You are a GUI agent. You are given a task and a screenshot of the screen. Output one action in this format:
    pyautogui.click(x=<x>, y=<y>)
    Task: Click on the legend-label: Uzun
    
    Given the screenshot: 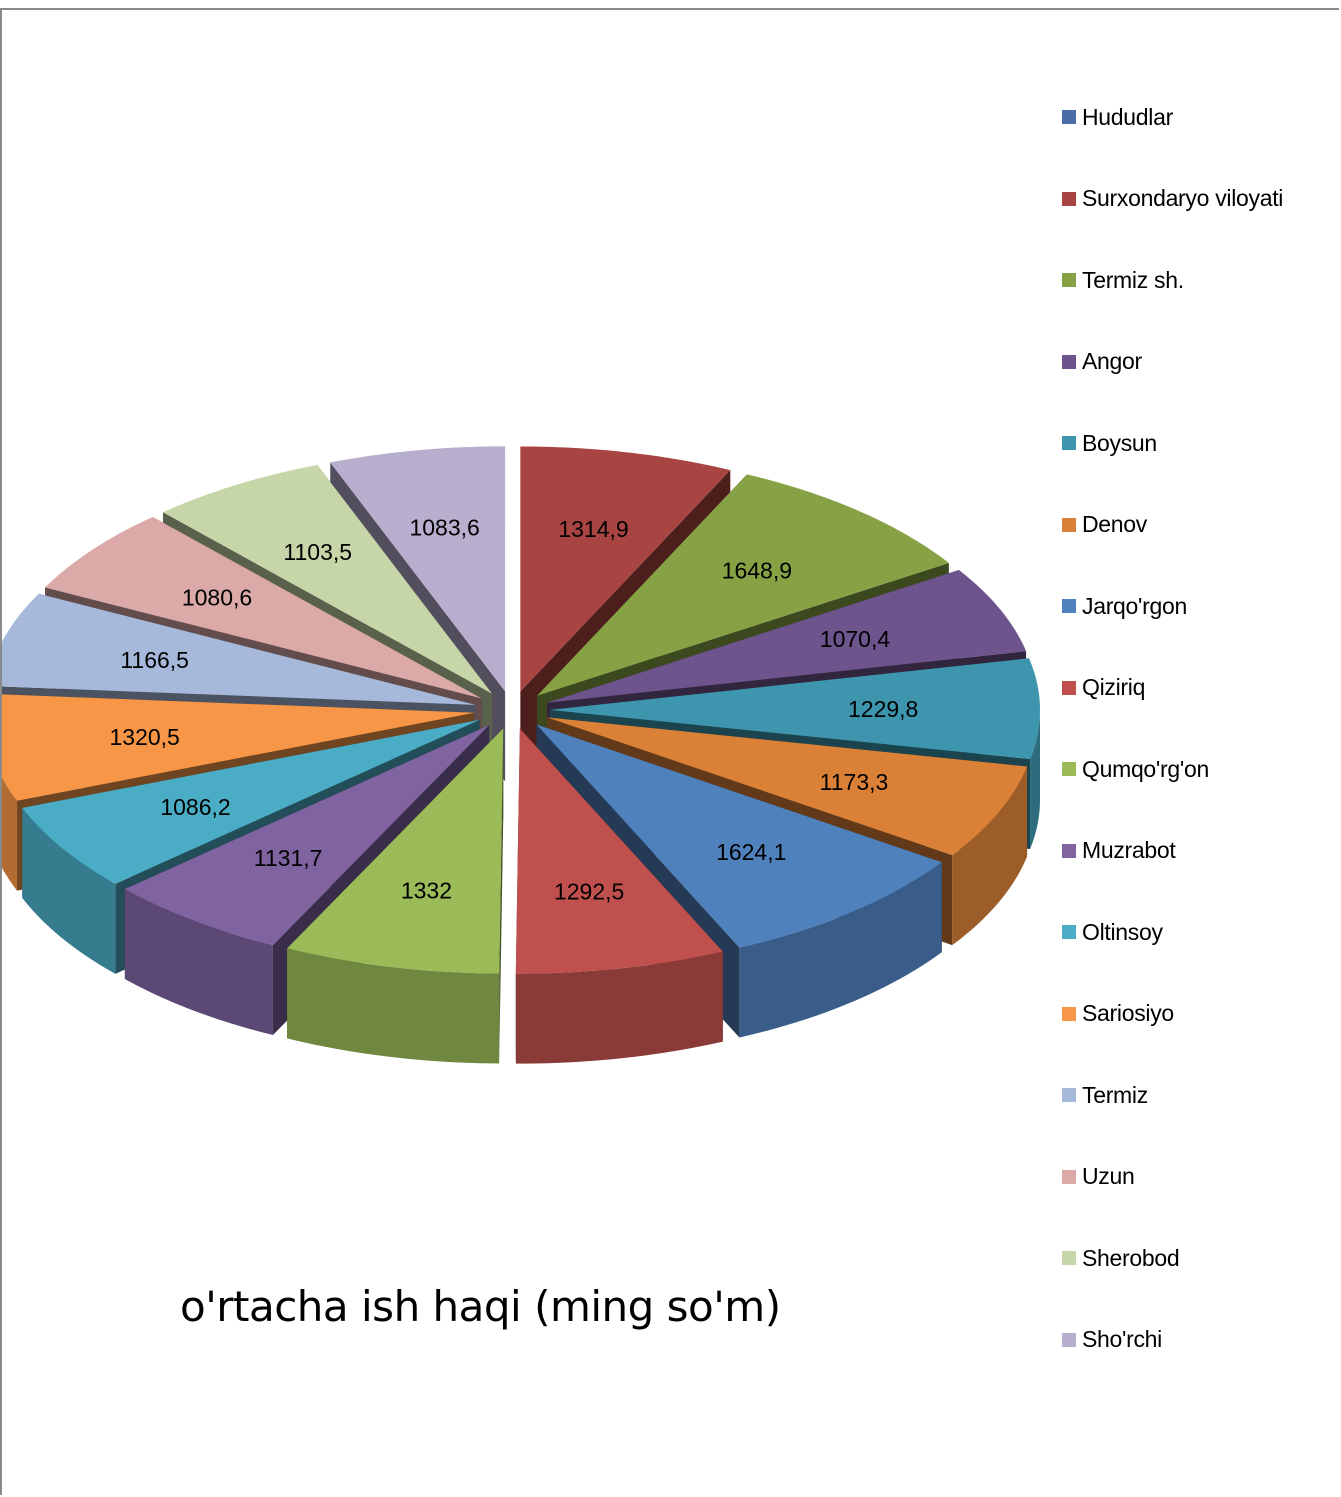 What is the action you would take?
    pyautogui.click(x=1108, y=1176)
    